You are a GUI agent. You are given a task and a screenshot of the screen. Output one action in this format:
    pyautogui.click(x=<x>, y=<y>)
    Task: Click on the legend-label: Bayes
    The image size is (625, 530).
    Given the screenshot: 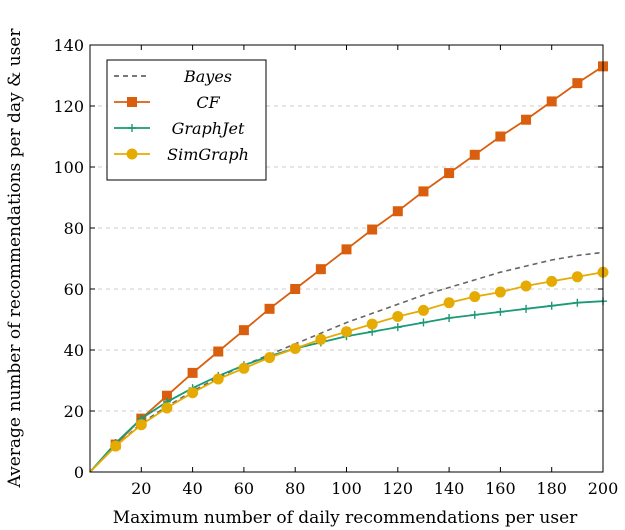 What is the action you would take?
    pyautogui.click(x=207, y=76)
    